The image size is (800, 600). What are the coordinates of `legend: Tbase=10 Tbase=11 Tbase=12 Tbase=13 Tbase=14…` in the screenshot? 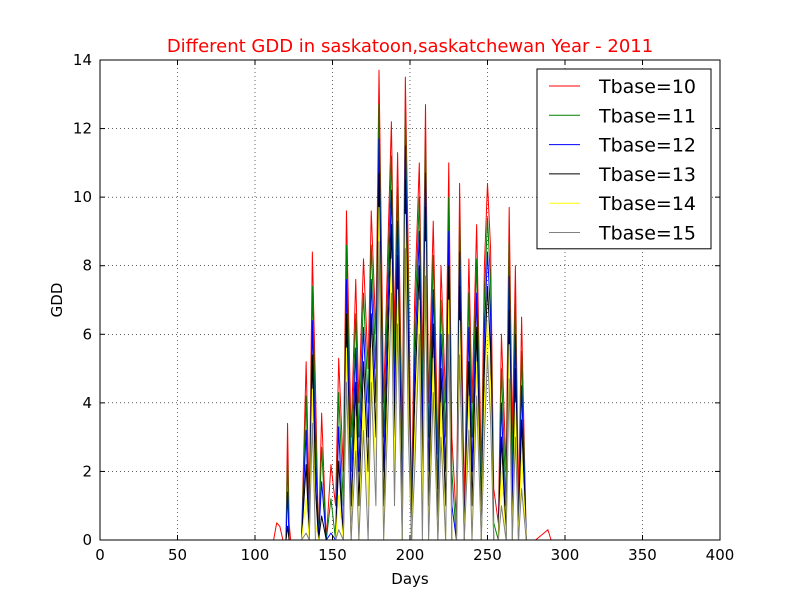 It's located at (624, 159).